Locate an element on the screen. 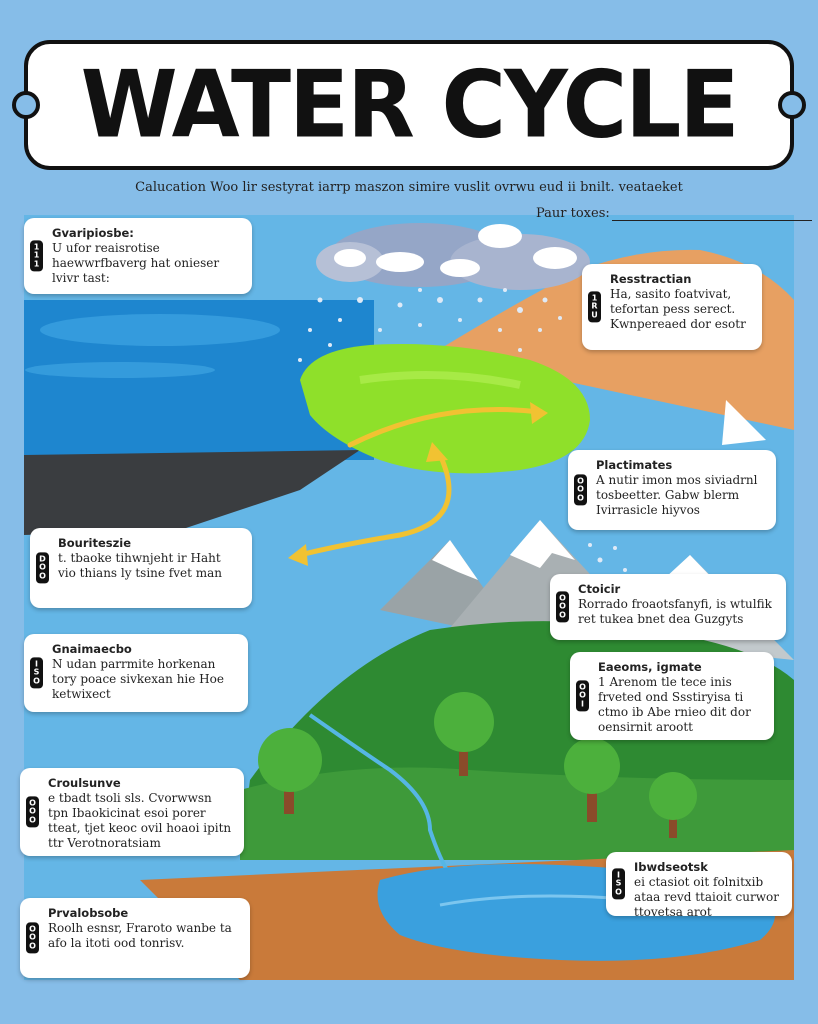 The width and height of the screenshot is (818, 1024). card-title: Ibwdseotsk is located at coordinates (671, 867).